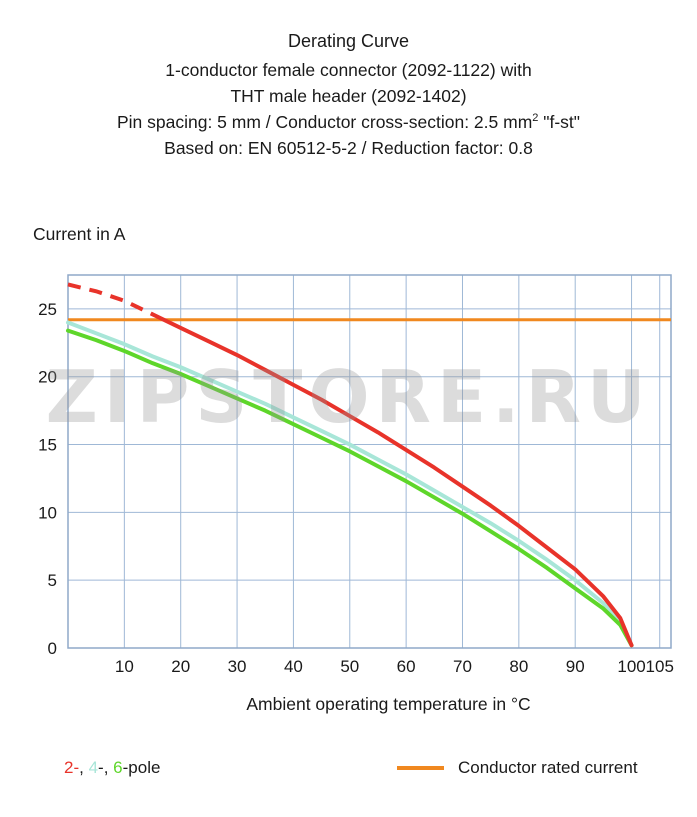 The width and height of the screenshot is (697, 817). What do you see at coordinates (93, 767) in the screenshot?
I see `legend-4-pole: 4` at bounding box center [93, 767].